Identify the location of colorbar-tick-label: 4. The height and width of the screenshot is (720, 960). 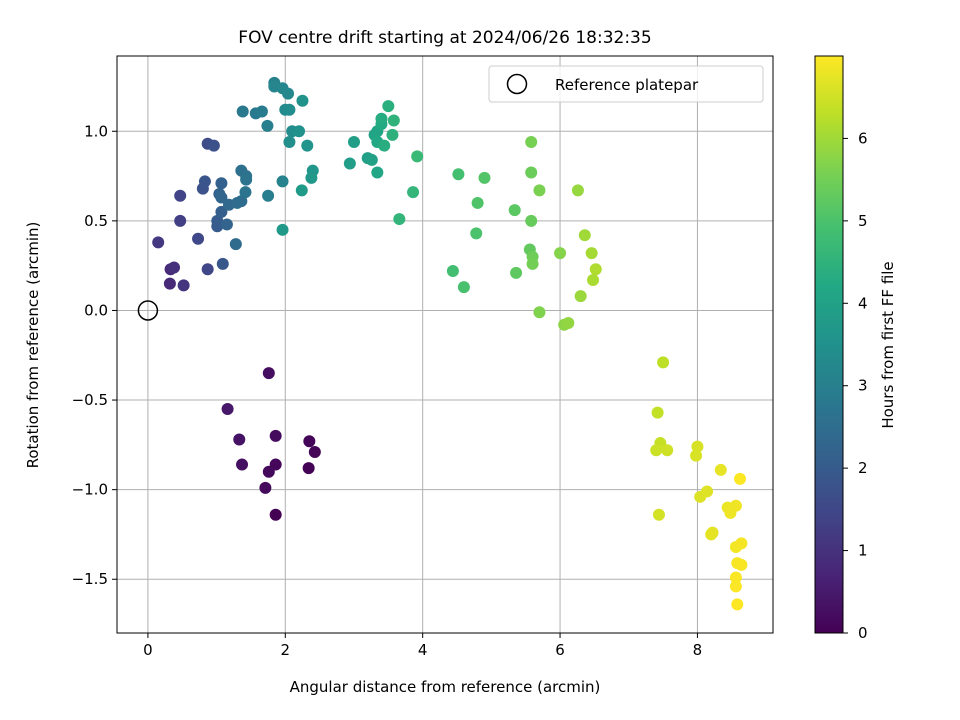
(863, 303).